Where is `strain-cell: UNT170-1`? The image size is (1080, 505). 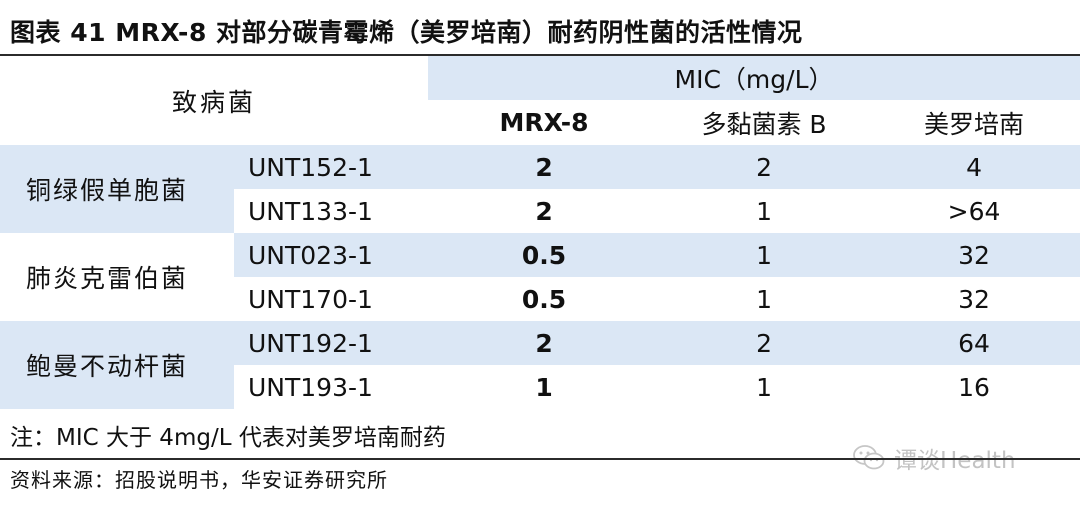
strain-cell: UNT170-1 is located at coordinates (331, 299).